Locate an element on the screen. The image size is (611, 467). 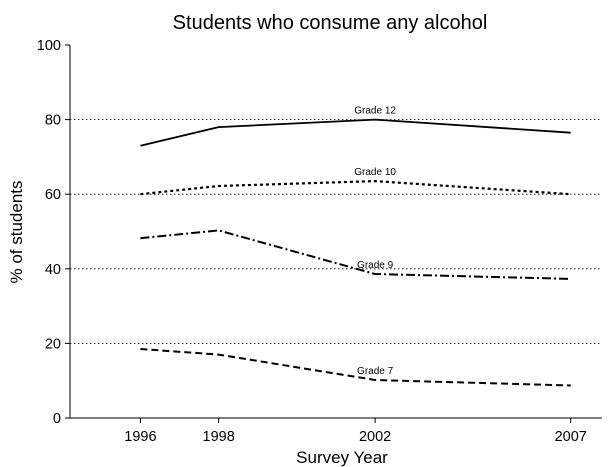
x-tick-label: 2007 is located at coordinates (571, 437).